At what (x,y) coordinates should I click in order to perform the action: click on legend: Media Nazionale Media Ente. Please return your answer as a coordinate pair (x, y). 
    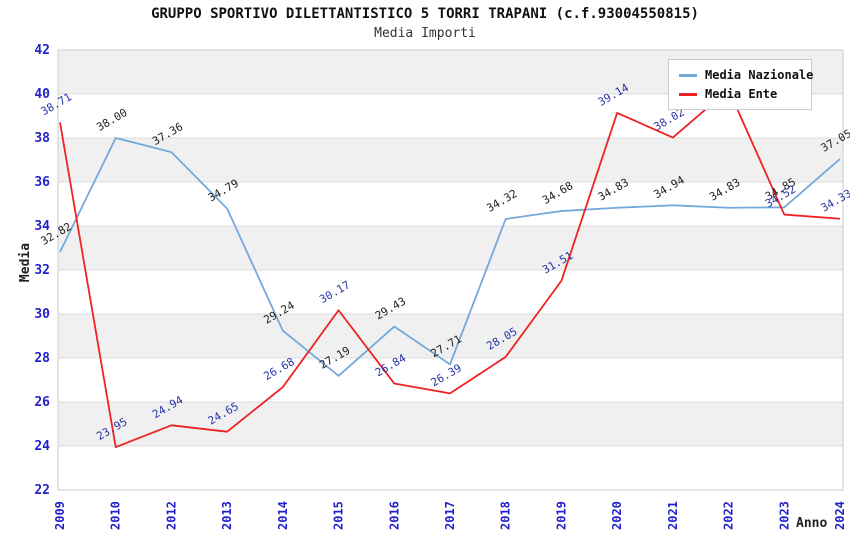
    Looking at the image, I should click on (740, 84).